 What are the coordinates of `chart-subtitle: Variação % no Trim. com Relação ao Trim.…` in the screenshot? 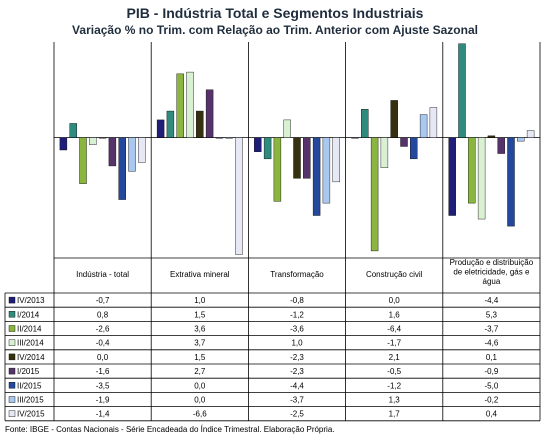 It's located at (275, 30).